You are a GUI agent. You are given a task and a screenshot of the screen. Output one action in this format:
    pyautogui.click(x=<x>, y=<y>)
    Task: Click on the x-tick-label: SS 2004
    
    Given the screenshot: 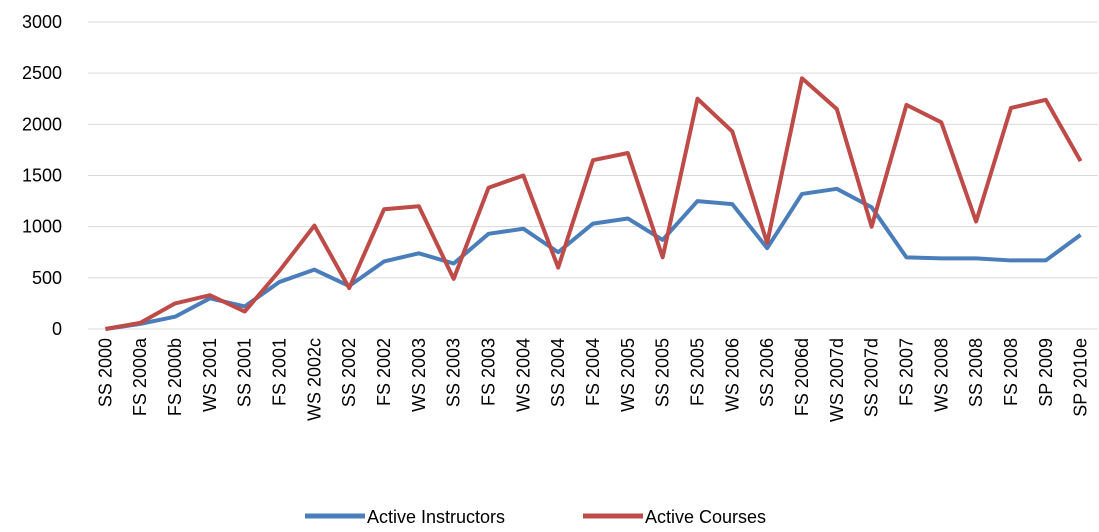 What is the action you would take?
    pyautogui.click(x=558, y=372)
    